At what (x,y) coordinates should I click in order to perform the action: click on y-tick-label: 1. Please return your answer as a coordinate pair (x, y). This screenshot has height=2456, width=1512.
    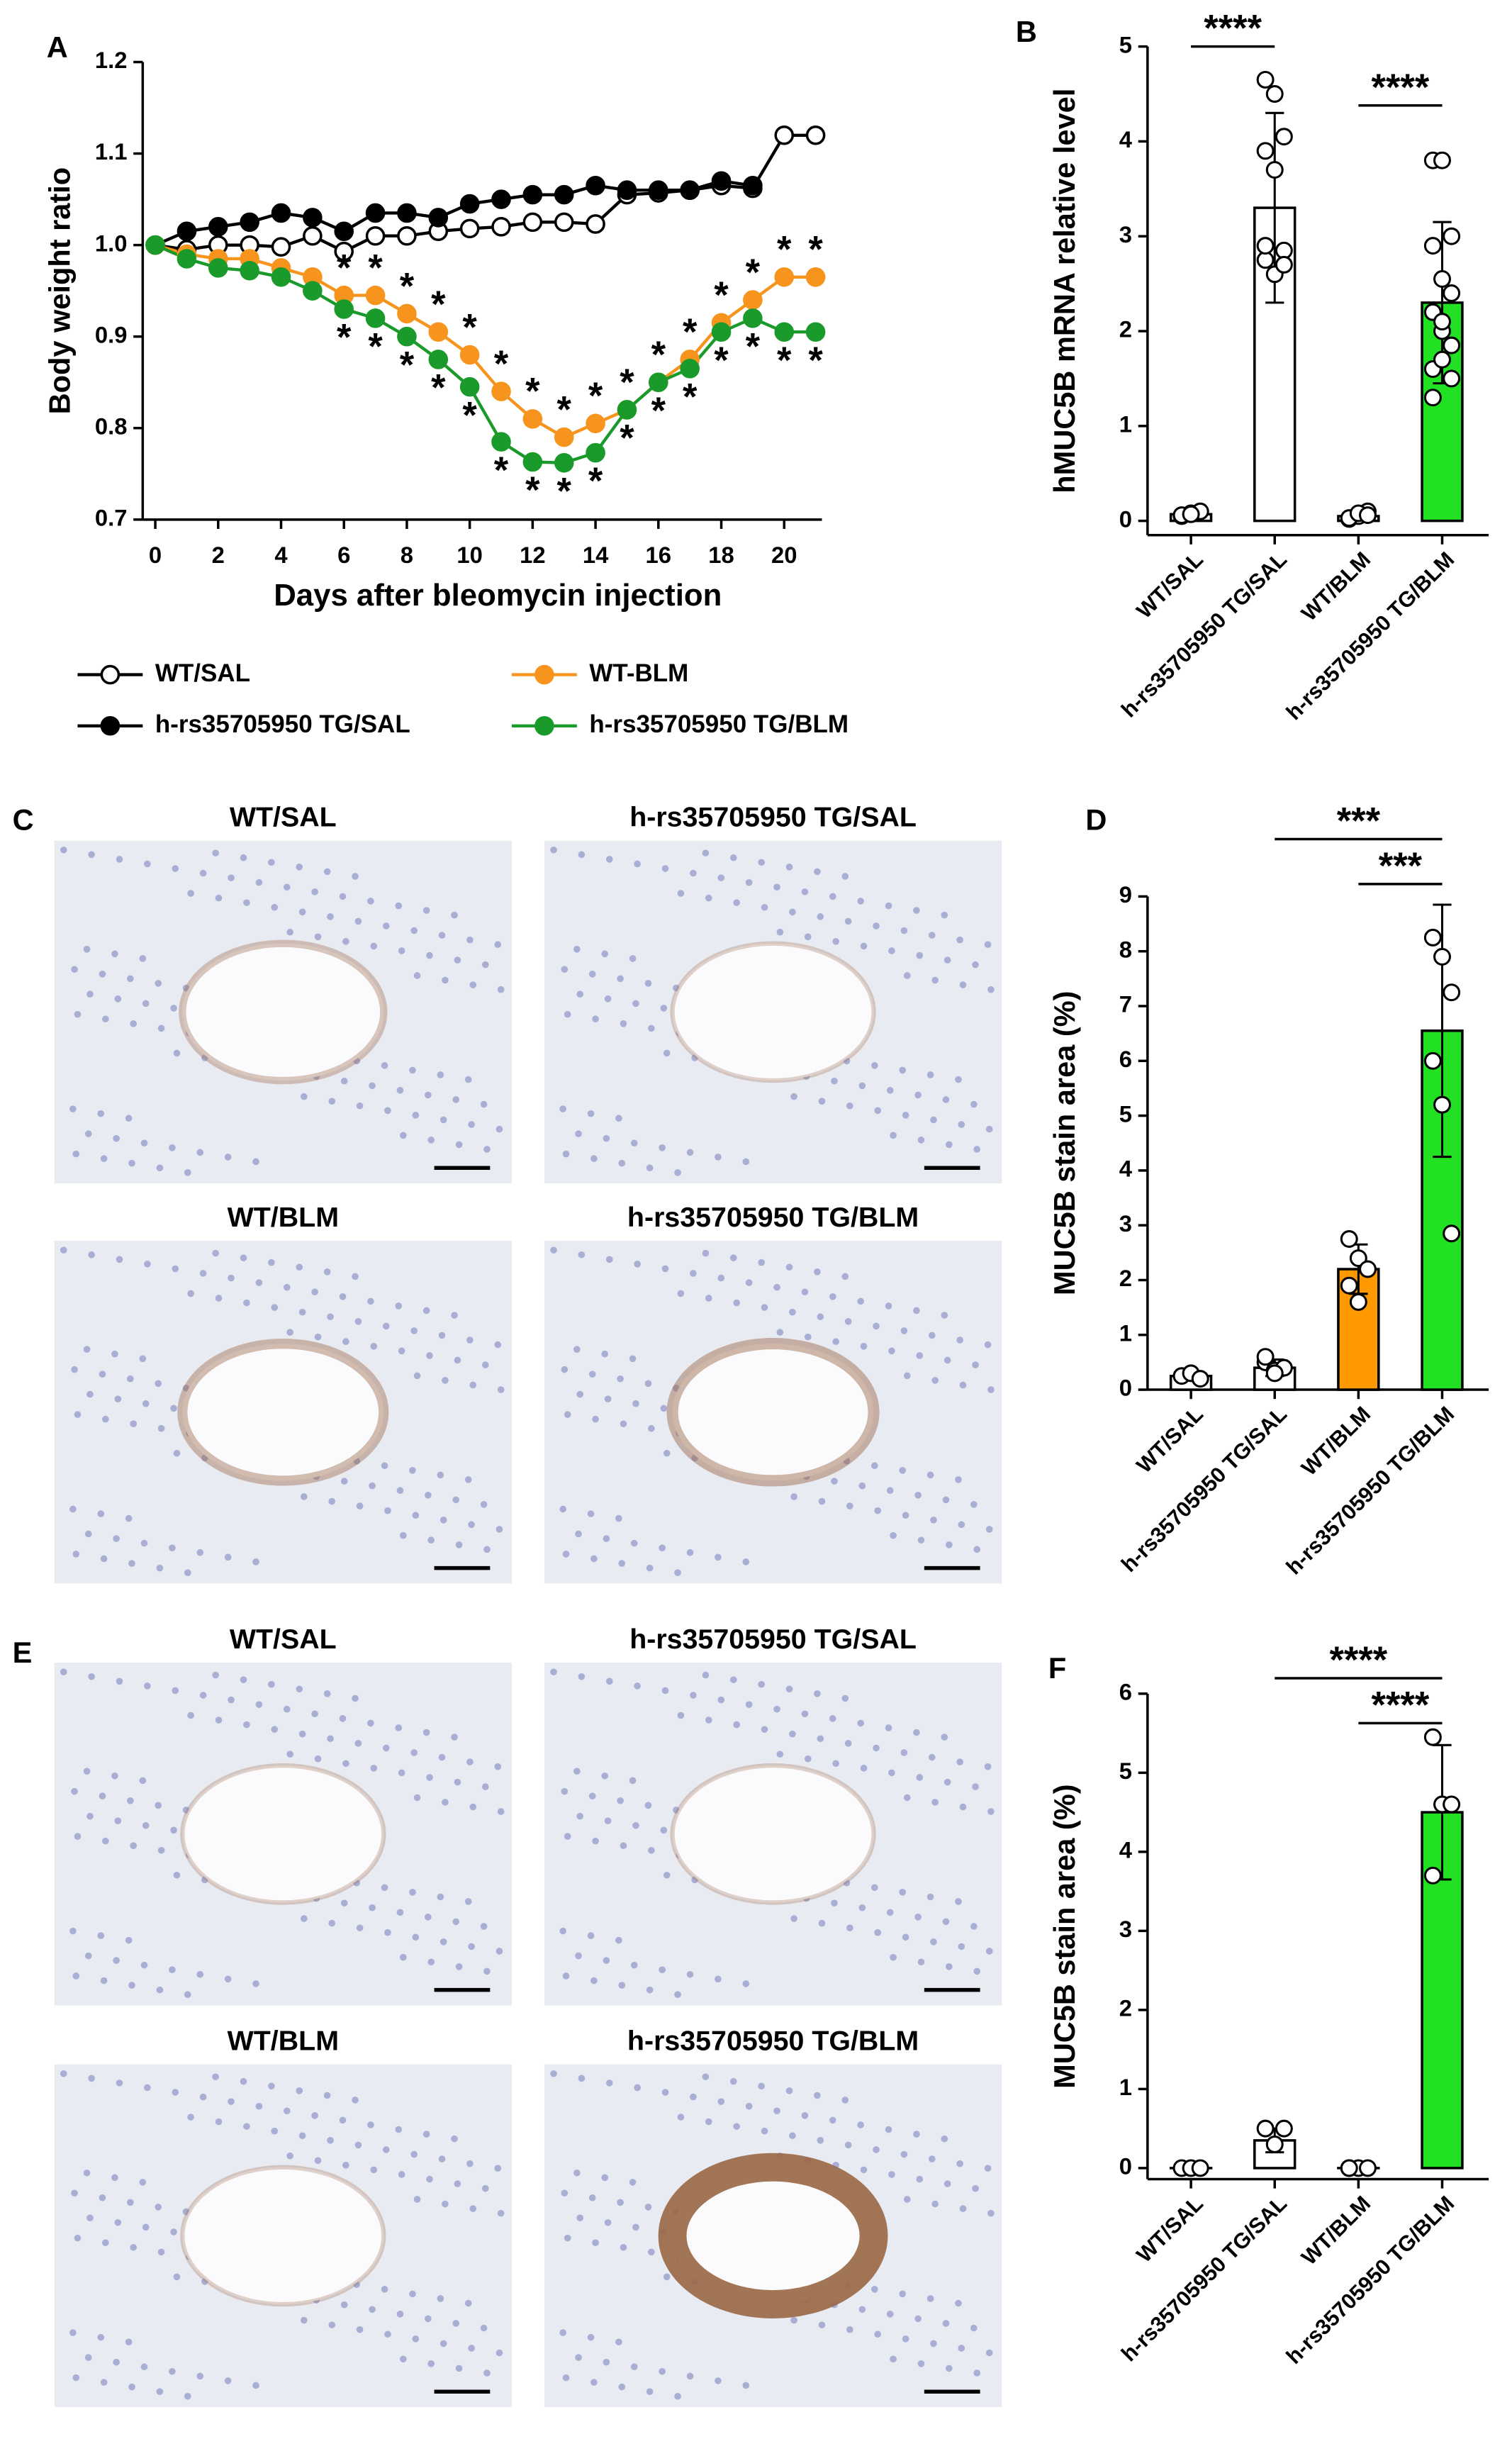
    Looking at the image, I should click on (1125, 1332).